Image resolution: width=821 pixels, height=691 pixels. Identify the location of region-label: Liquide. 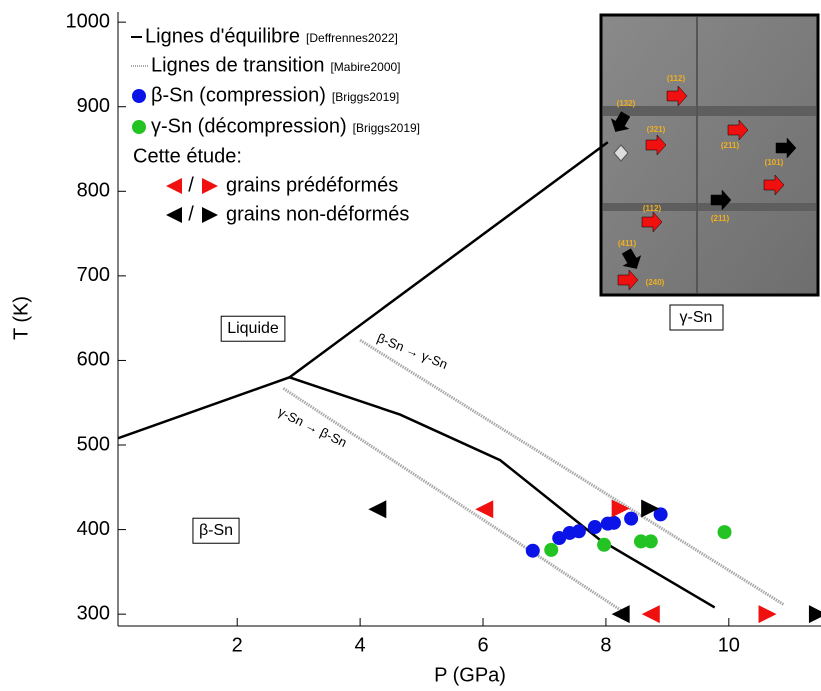
(253, 328).